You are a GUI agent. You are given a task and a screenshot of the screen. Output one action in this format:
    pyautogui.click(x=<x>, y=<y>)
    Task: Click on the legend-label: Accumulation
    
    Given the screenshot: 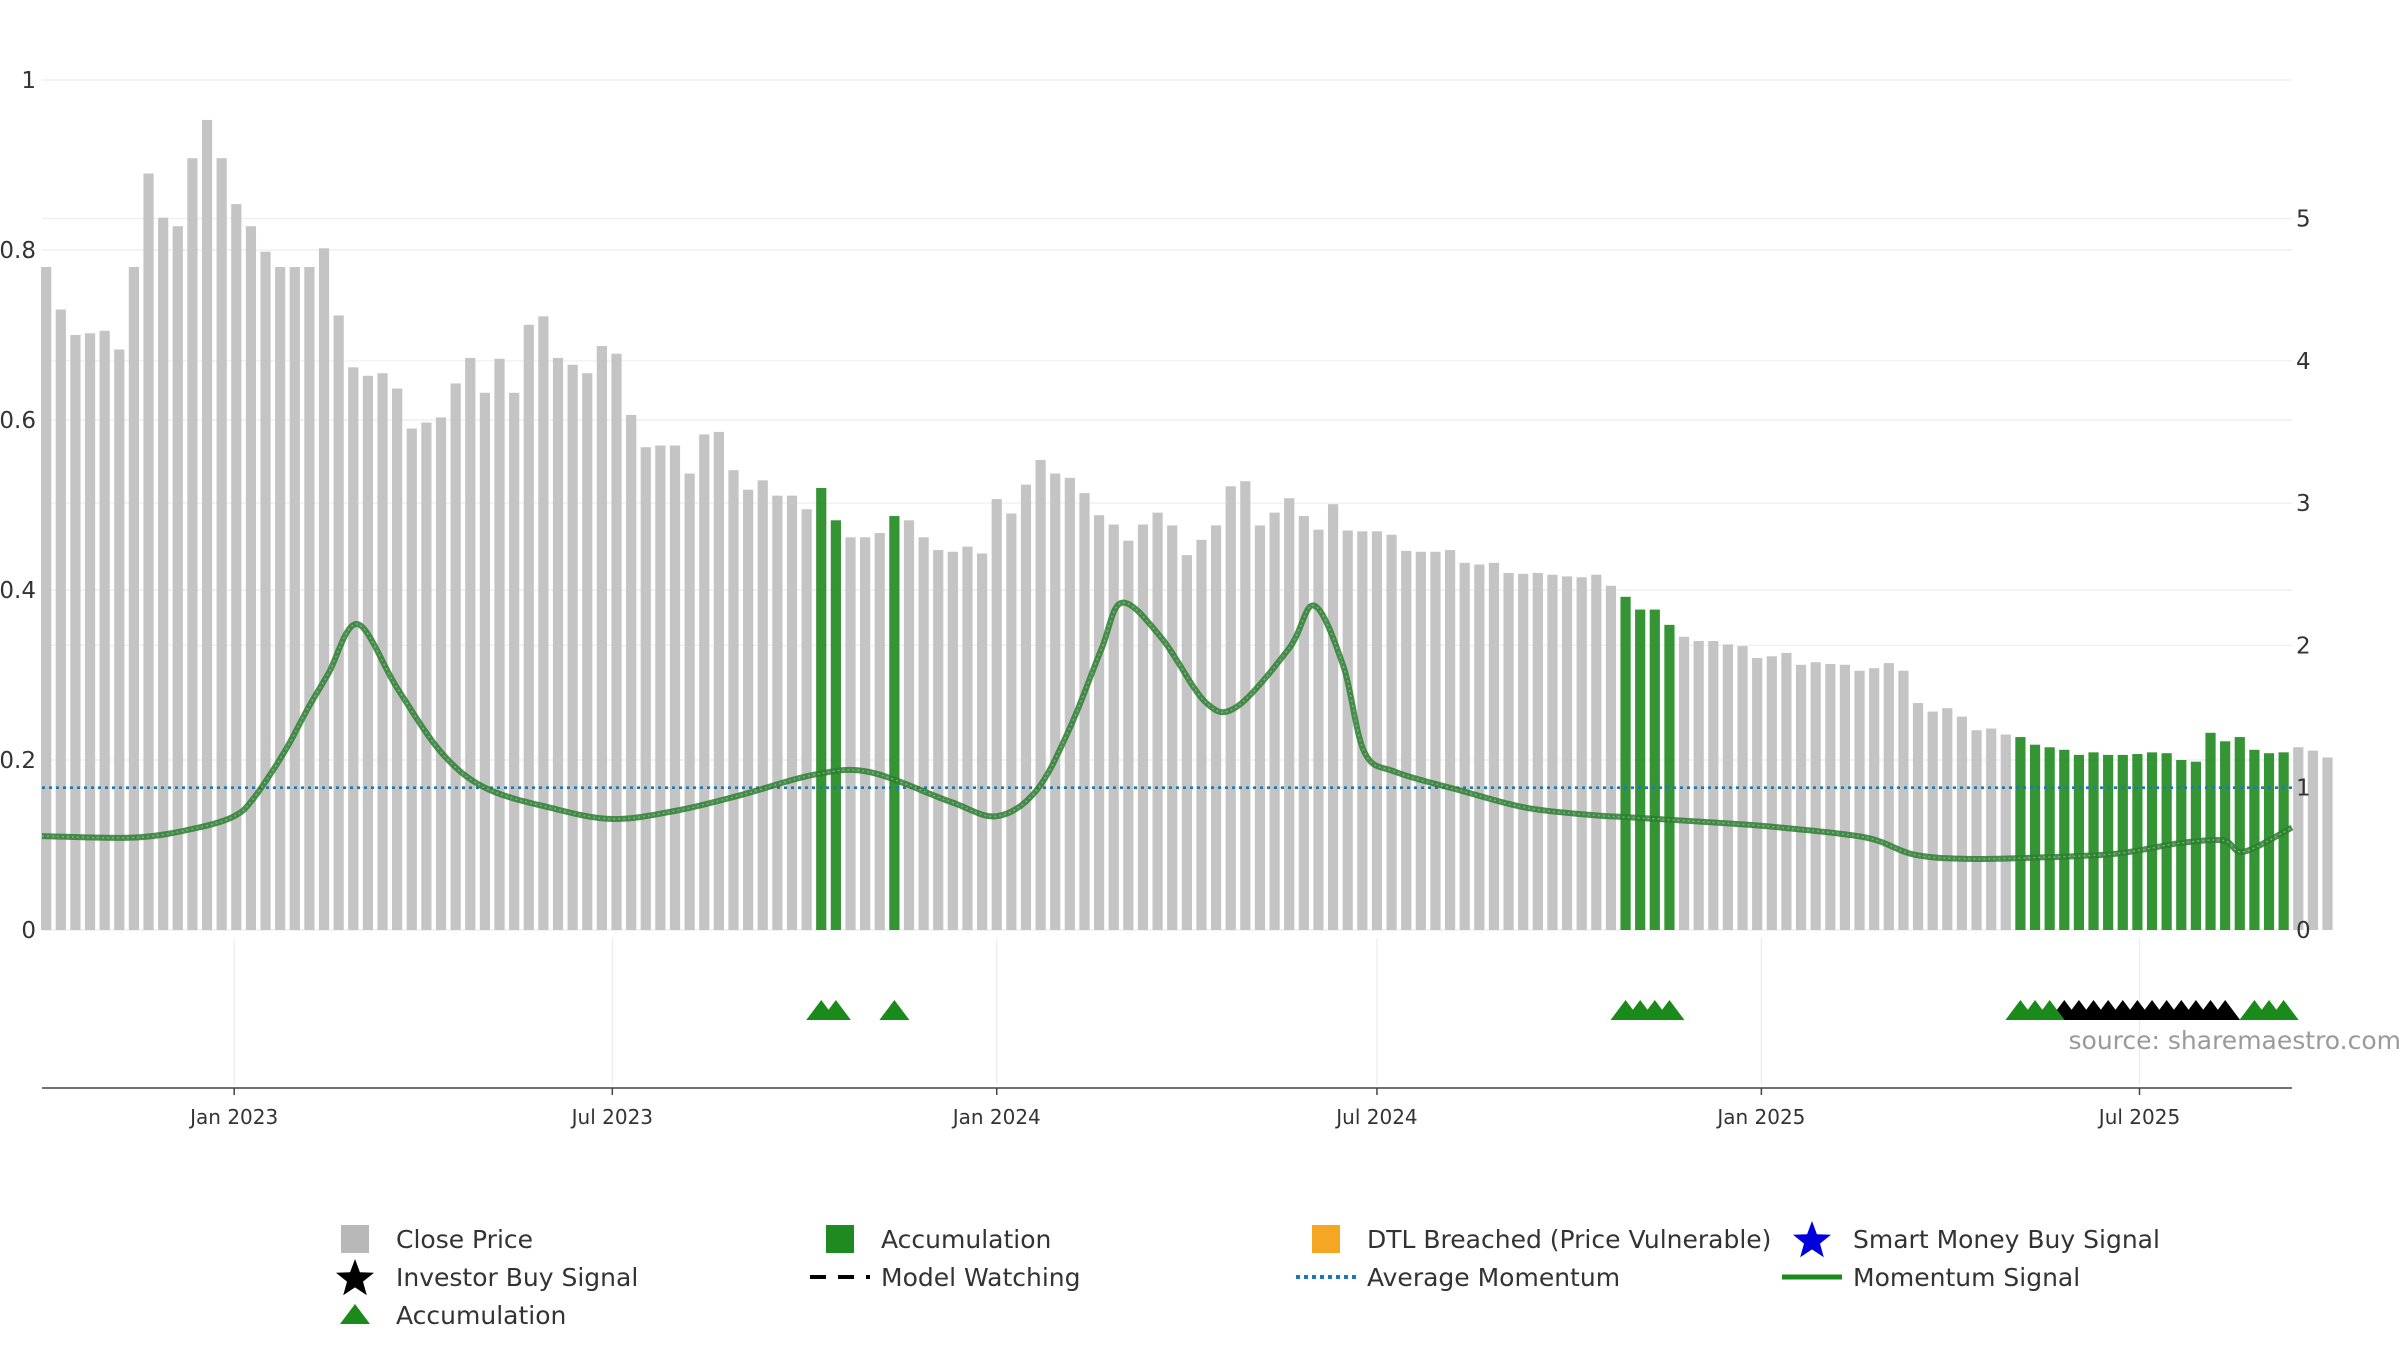 What is the action you would take?
    pyautogui.click(x=481, y=1315)
    